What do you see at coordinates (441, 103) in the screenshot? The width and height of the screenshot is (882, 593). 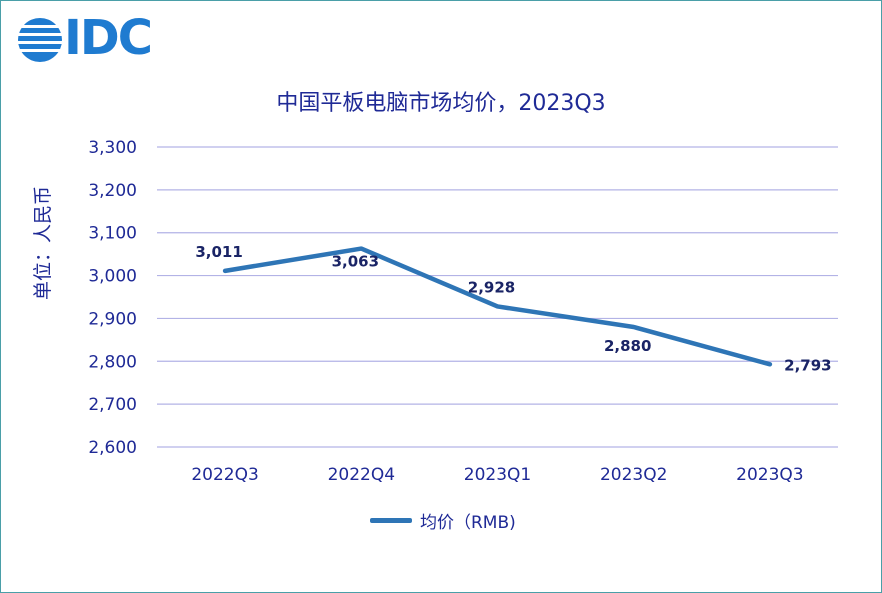 I see `chart-title: 中国平板电脑市场均价，2023Q3` at bounding box center [441, 103].